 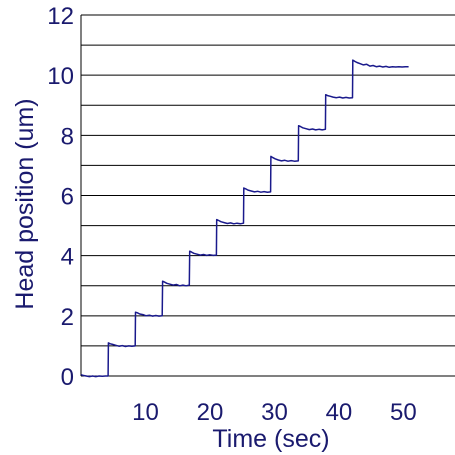 I want to click on x-tick-label: 20, so click(x=210, y=412).